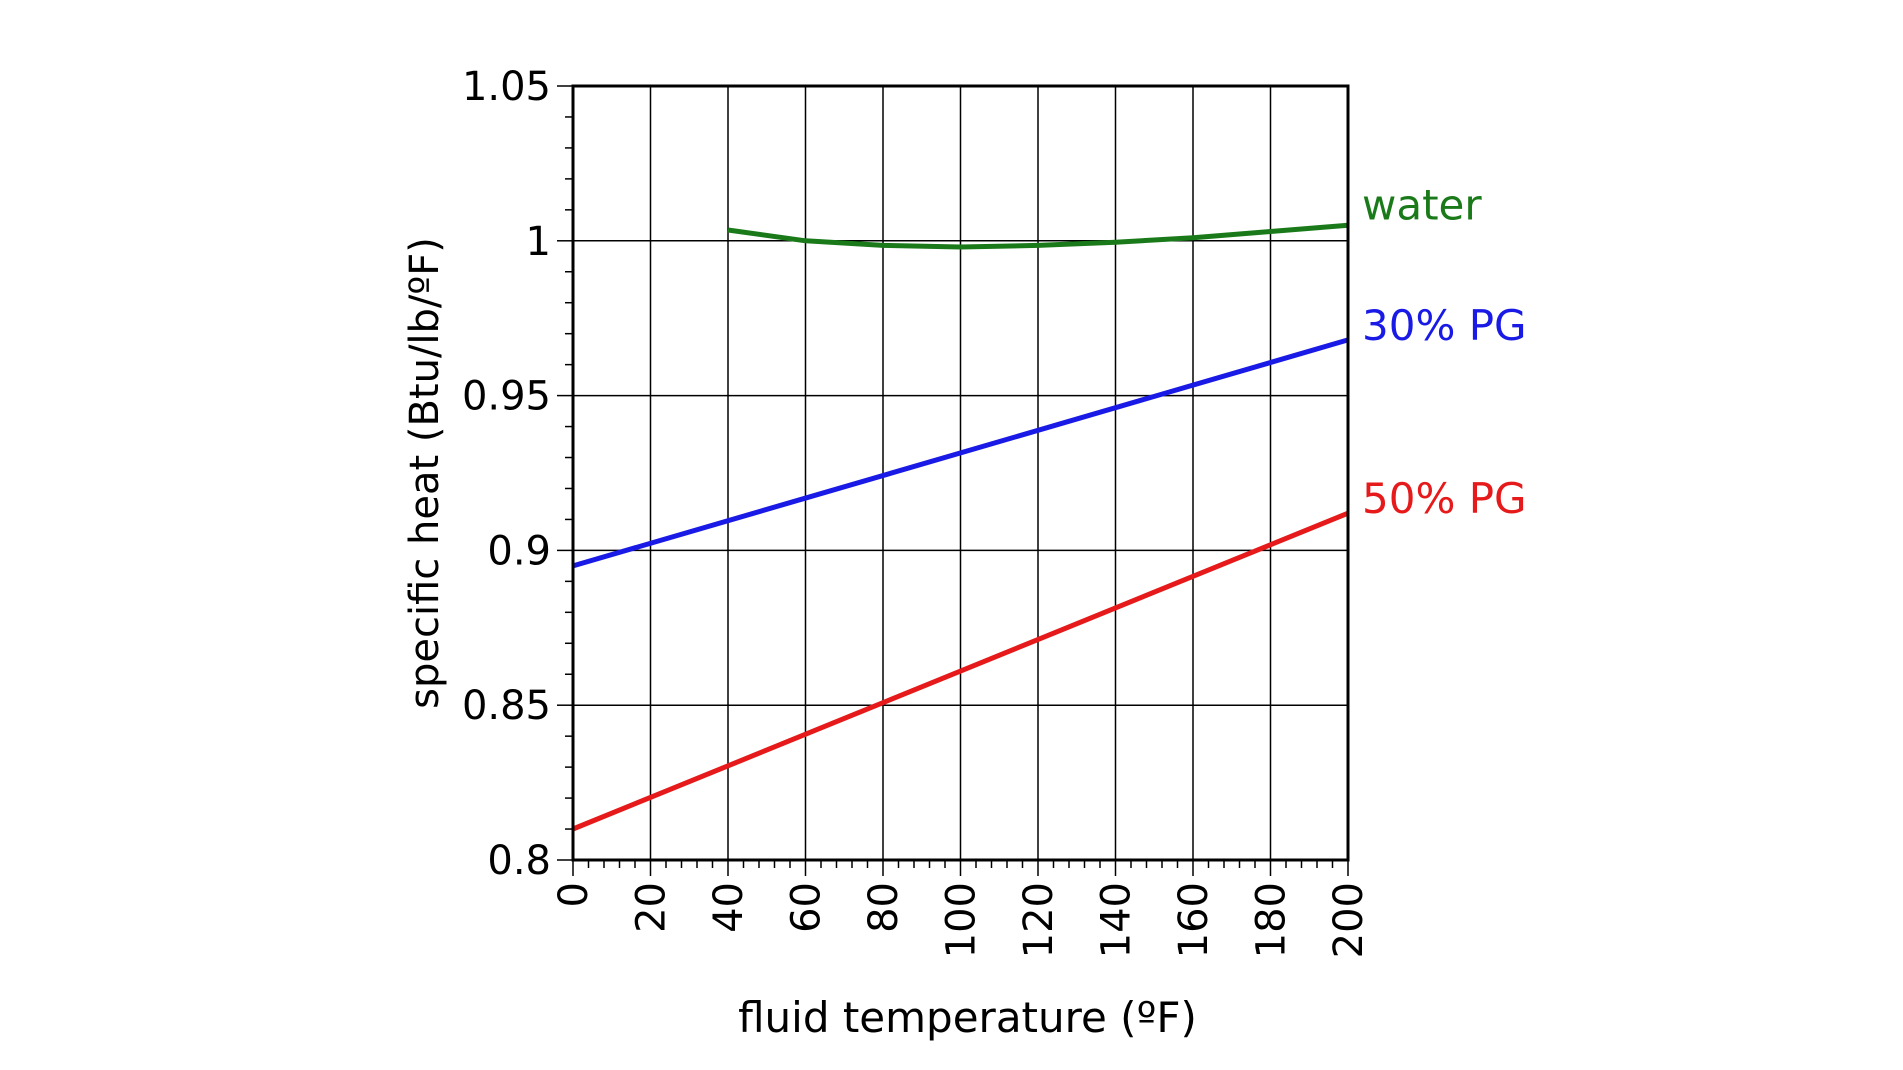 The image size is (1903, 1070). Describe the element at coordinates (1039, 920) in the screenshot. I see `x-tick-label: 120` at that location.